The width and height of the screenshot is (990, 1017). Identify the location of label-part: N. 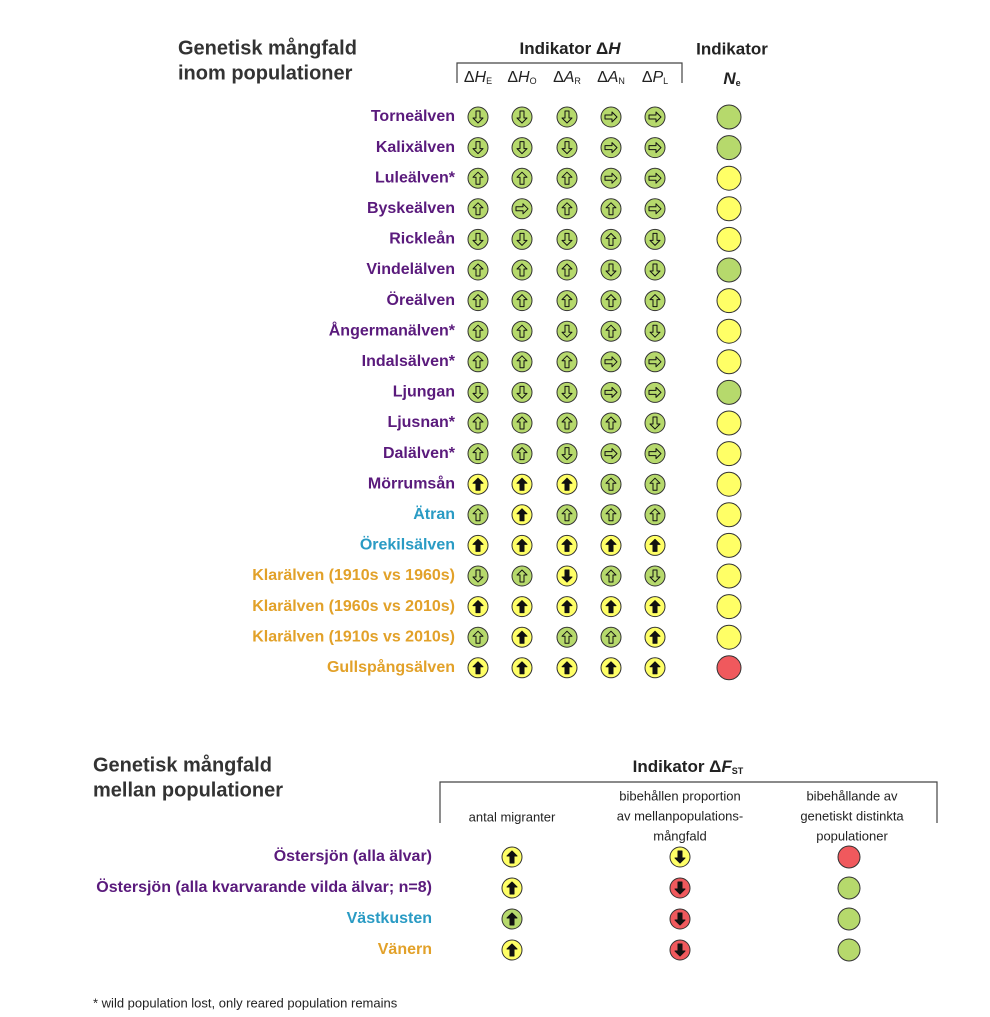
(621, 81).